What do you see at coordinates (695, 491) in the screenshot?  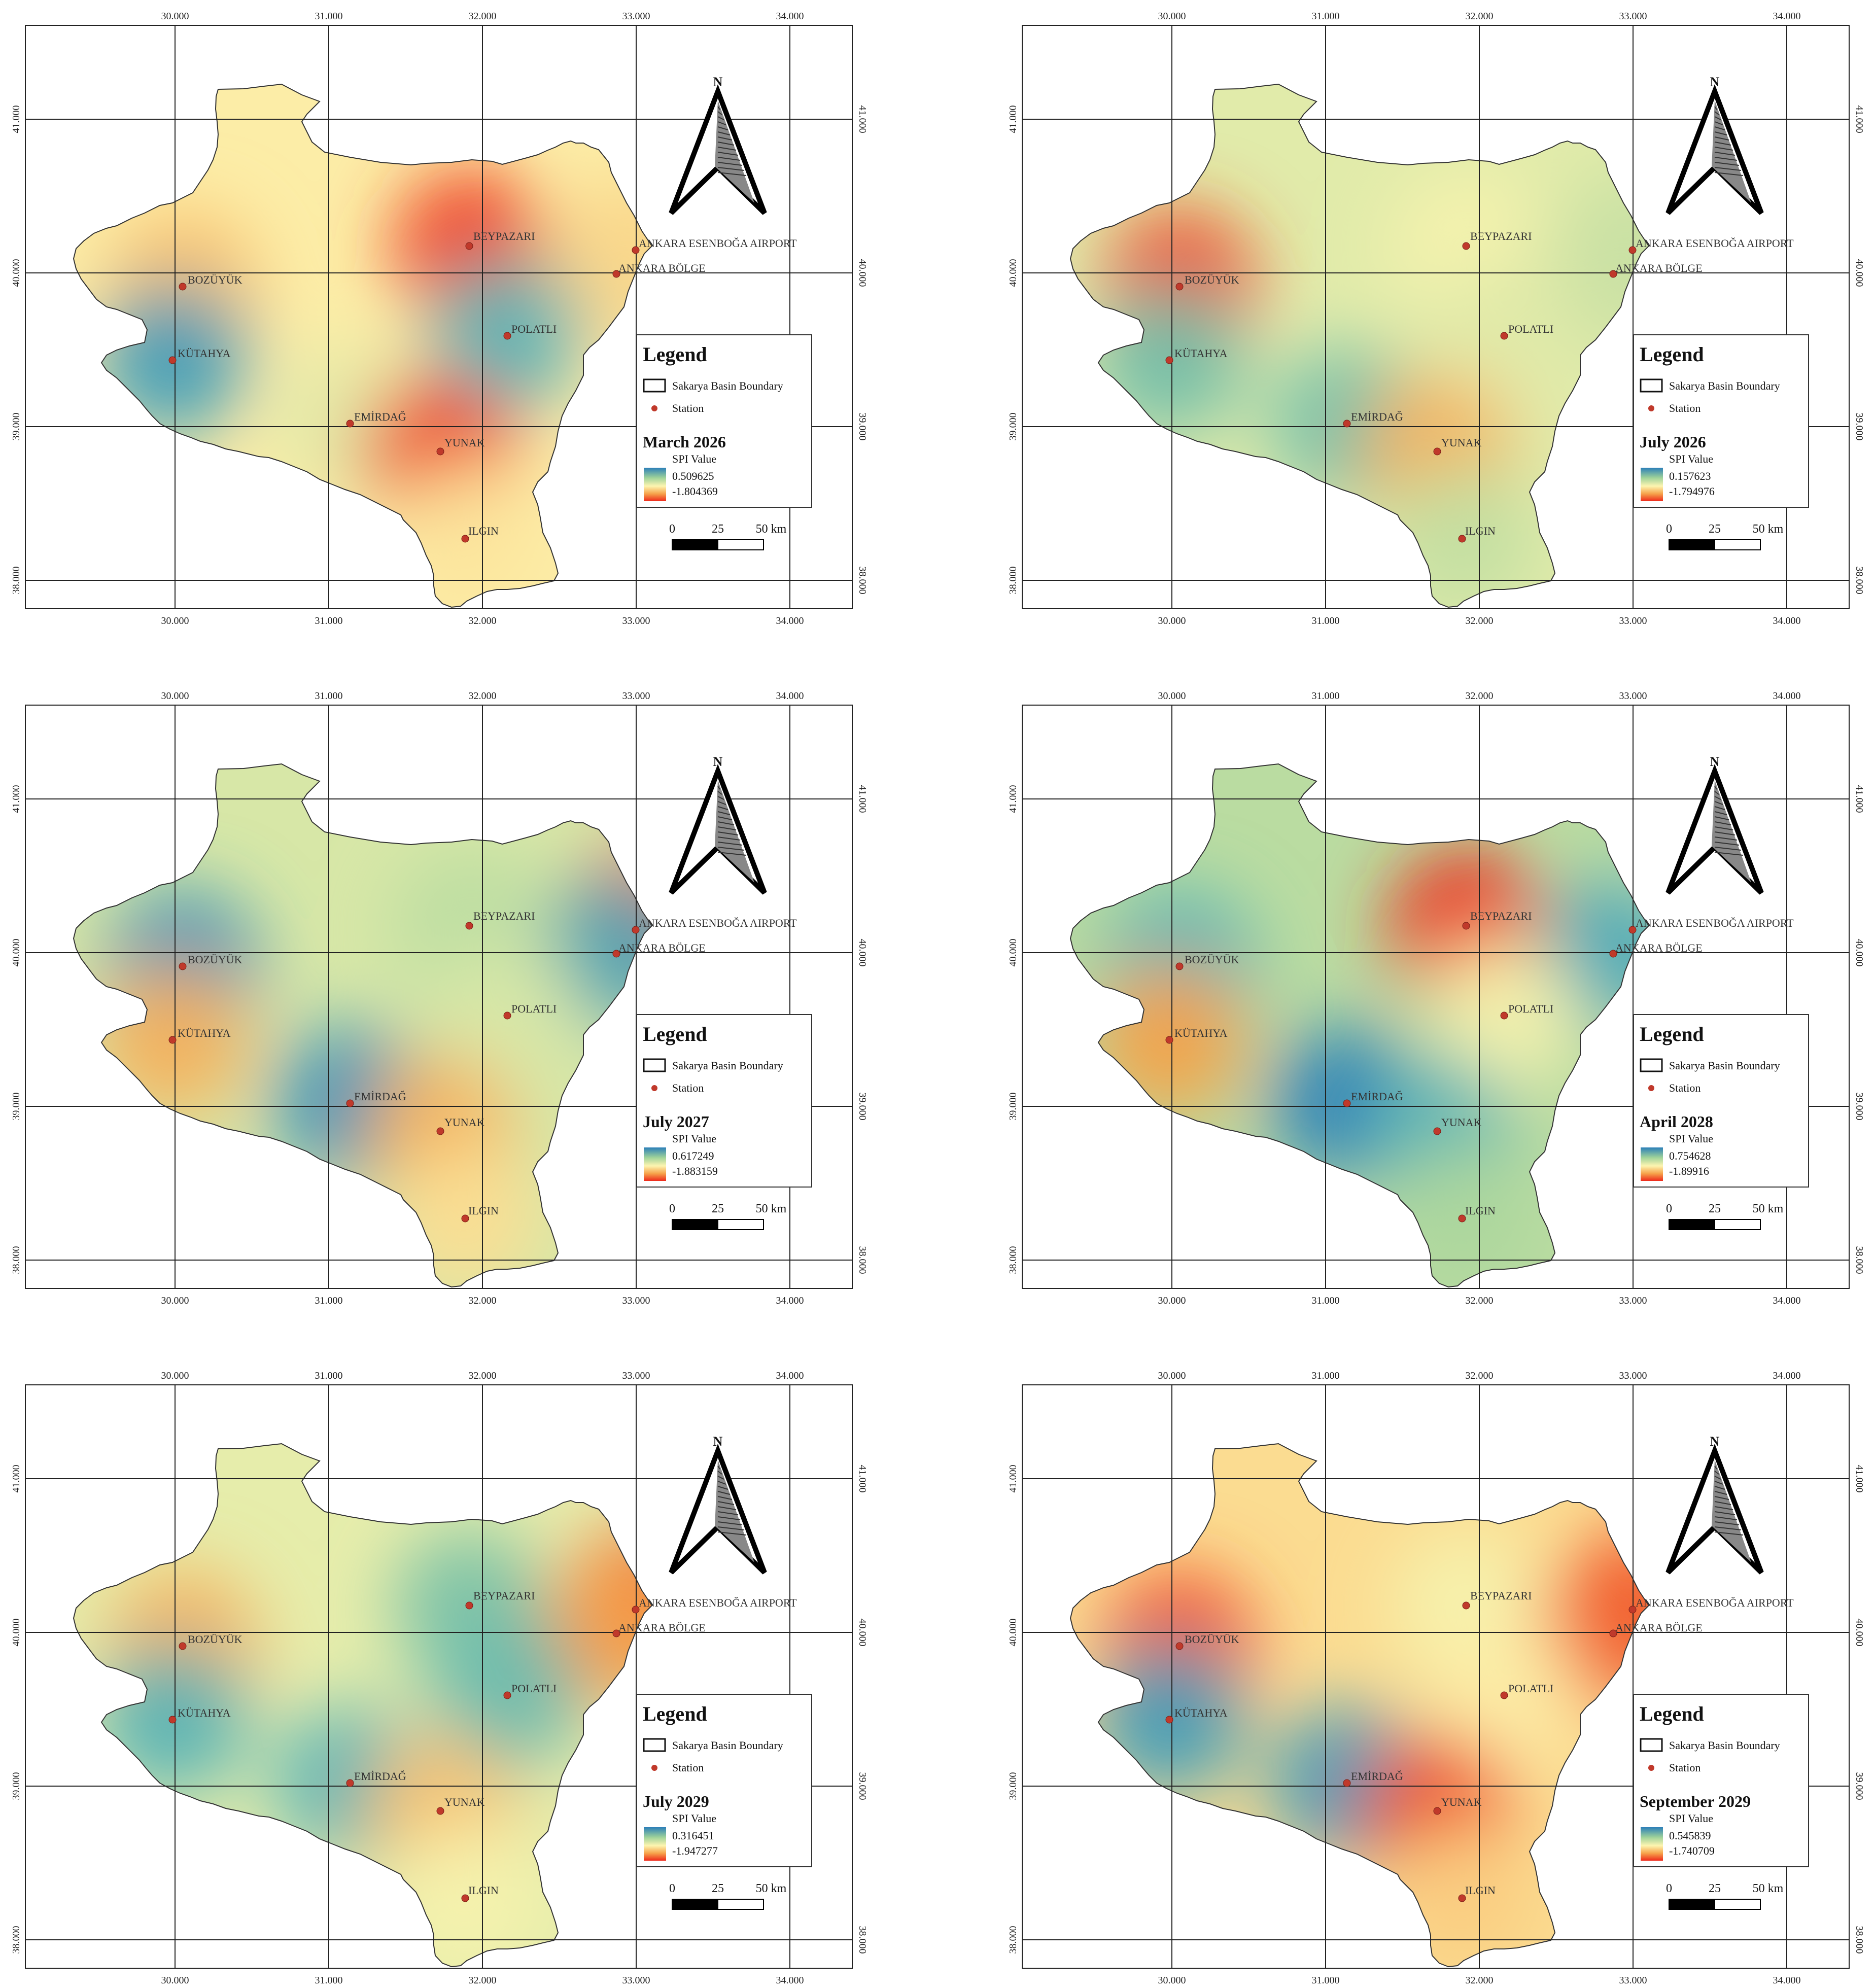 I see `spi-min-value: -1.804369` at bounding box center [695, 491].